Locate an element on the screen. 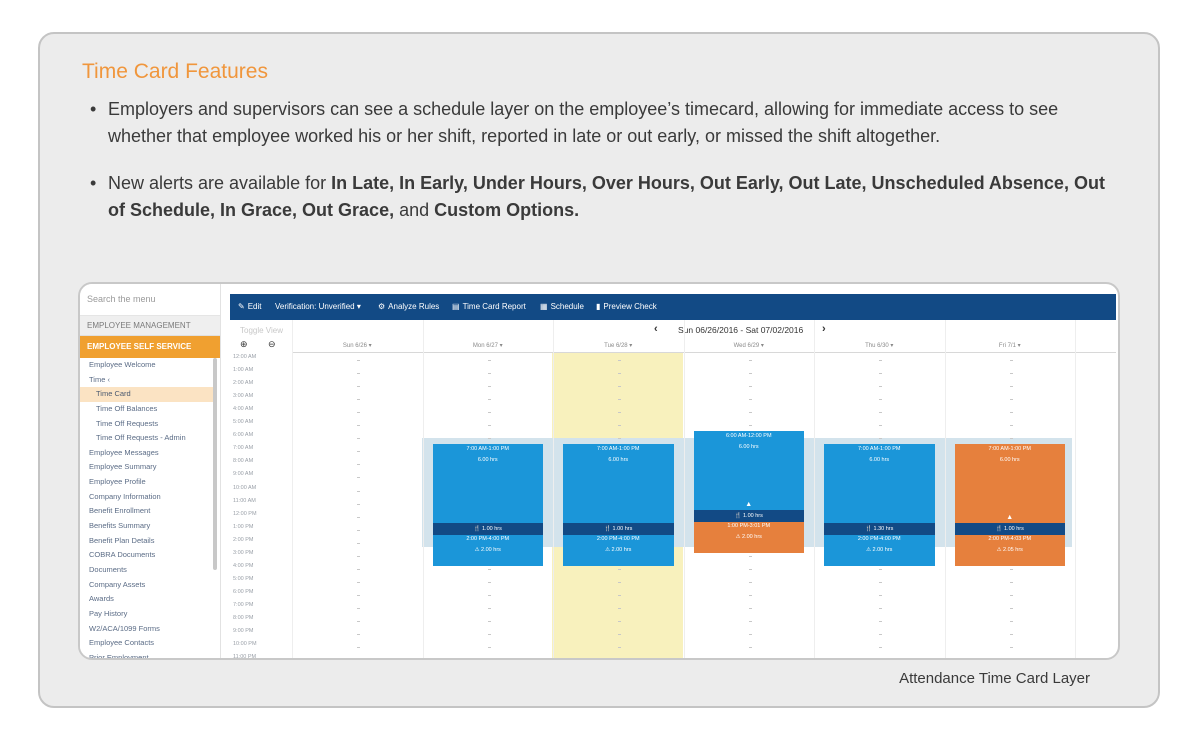 Image resolution: width=1200 pixels, height=750 pixels. toolbar-button: ▮ Preview Check is located at coordinates (626, 306).